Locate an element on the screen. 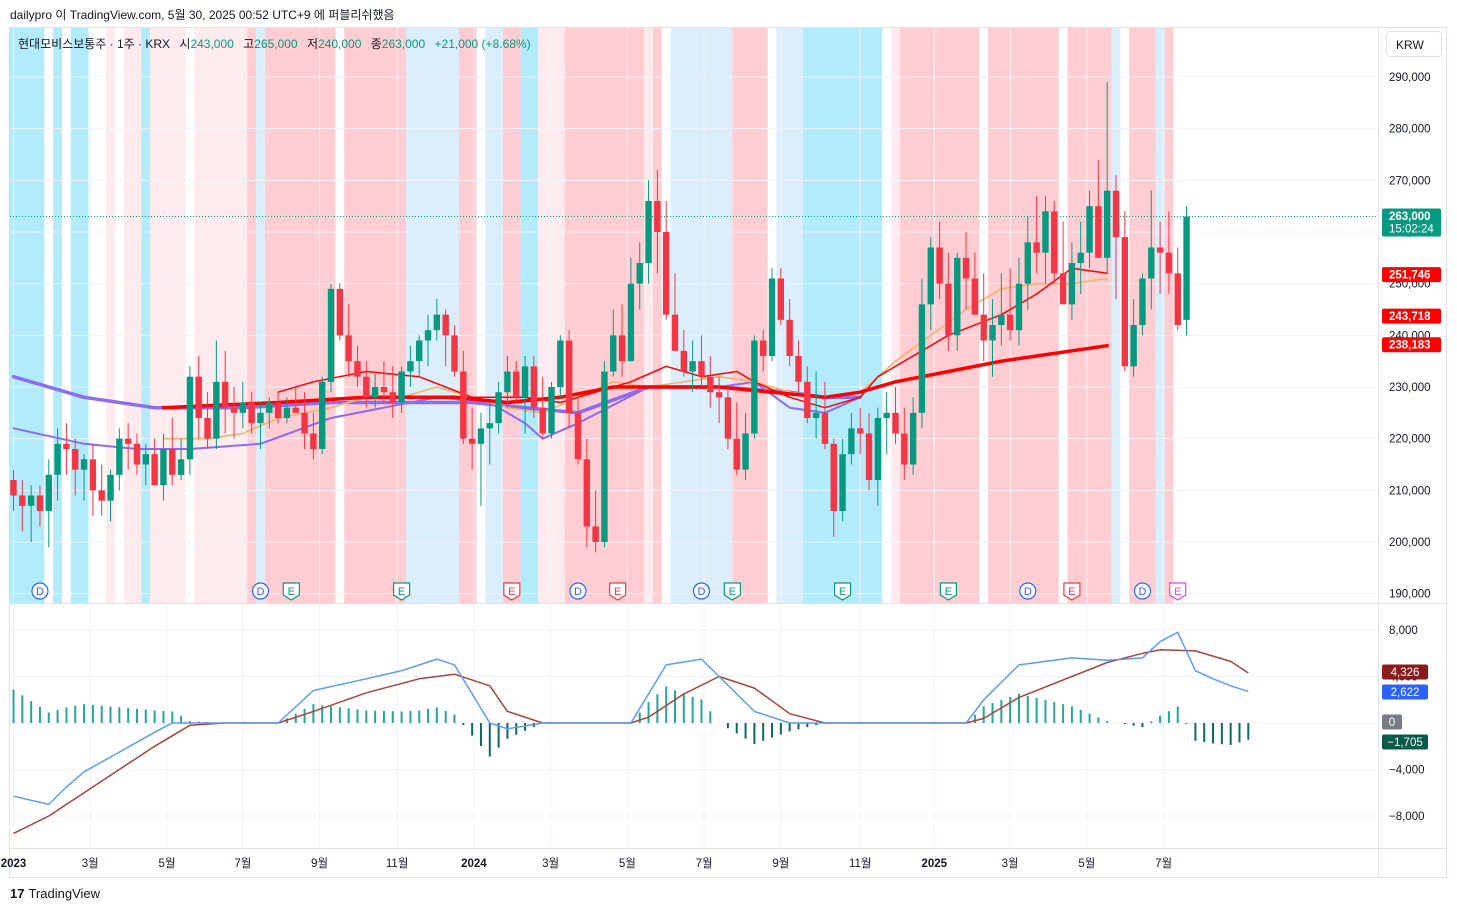 The image size is (1457, 913). low-label: 저 is located at coordinates (312, 44).